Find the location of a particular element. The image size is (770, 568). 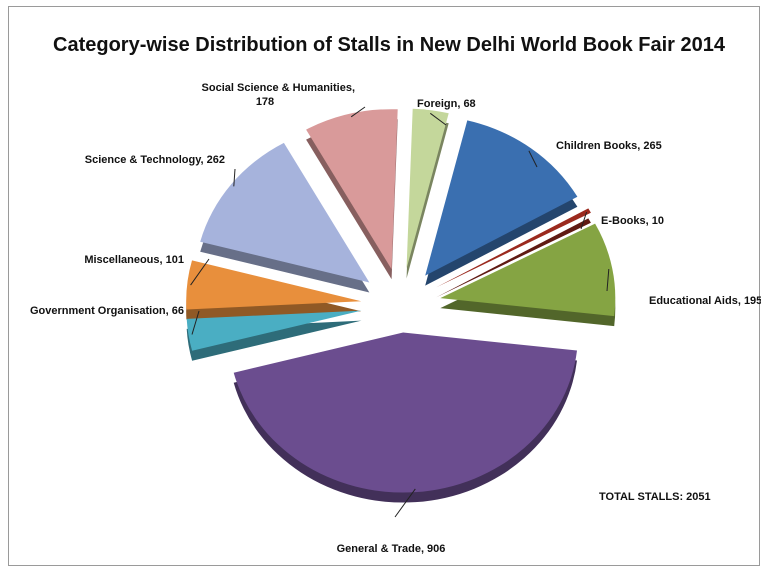

slice-educational-aids is located at coordinates (528, 270).